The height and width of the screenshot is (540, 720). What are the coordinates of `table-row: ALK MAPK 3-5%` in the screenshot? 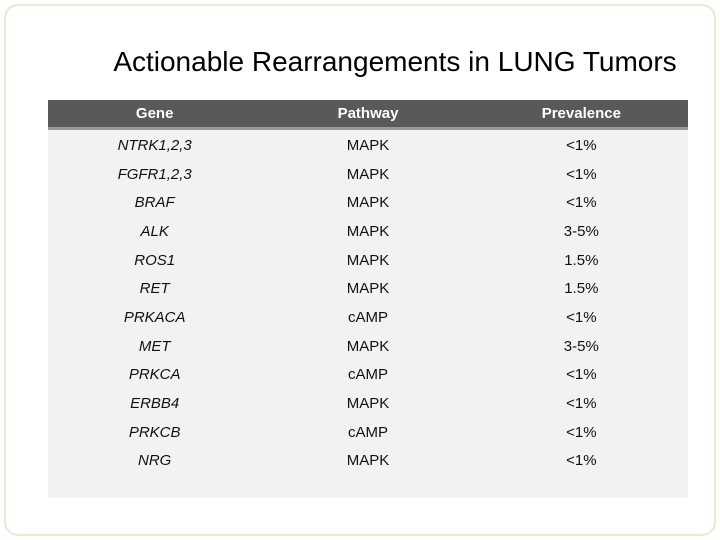 It's located at (368, 231).